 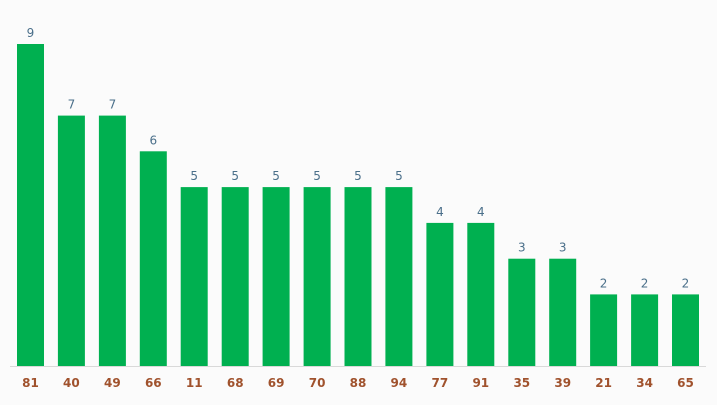 I want to click on value-label-91: 4, so click(x=481, y=212).